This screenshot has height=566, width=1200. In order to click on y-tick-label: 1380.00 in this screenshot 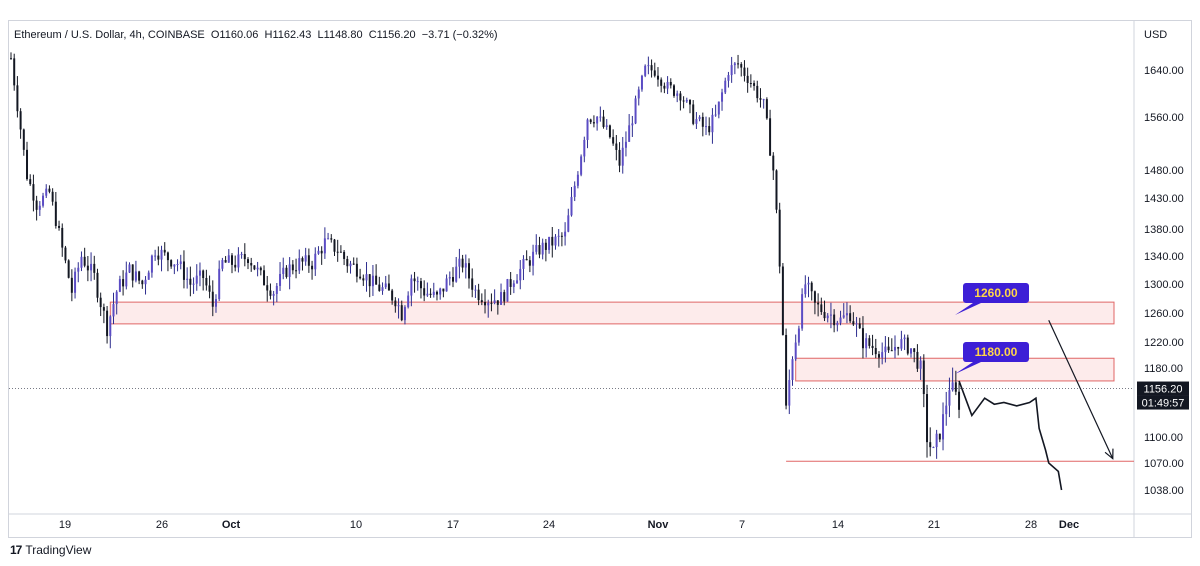, I will do `click(1164, 230)`.